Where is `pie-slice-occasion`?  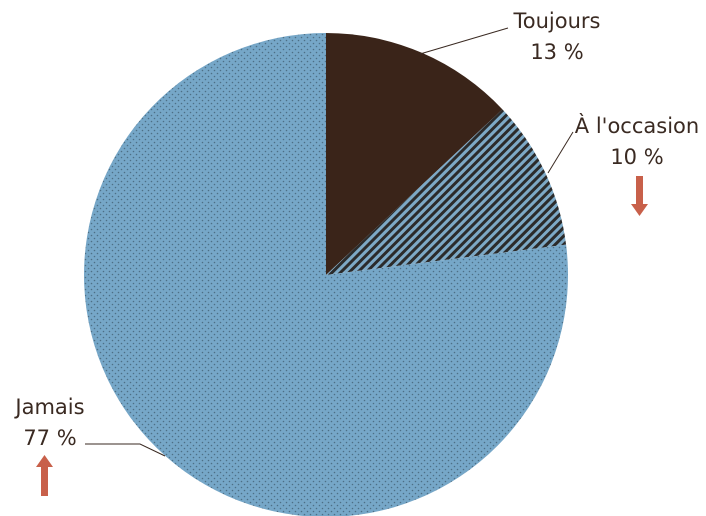
pie-slice-occasion is located at coordinates (446, 192).